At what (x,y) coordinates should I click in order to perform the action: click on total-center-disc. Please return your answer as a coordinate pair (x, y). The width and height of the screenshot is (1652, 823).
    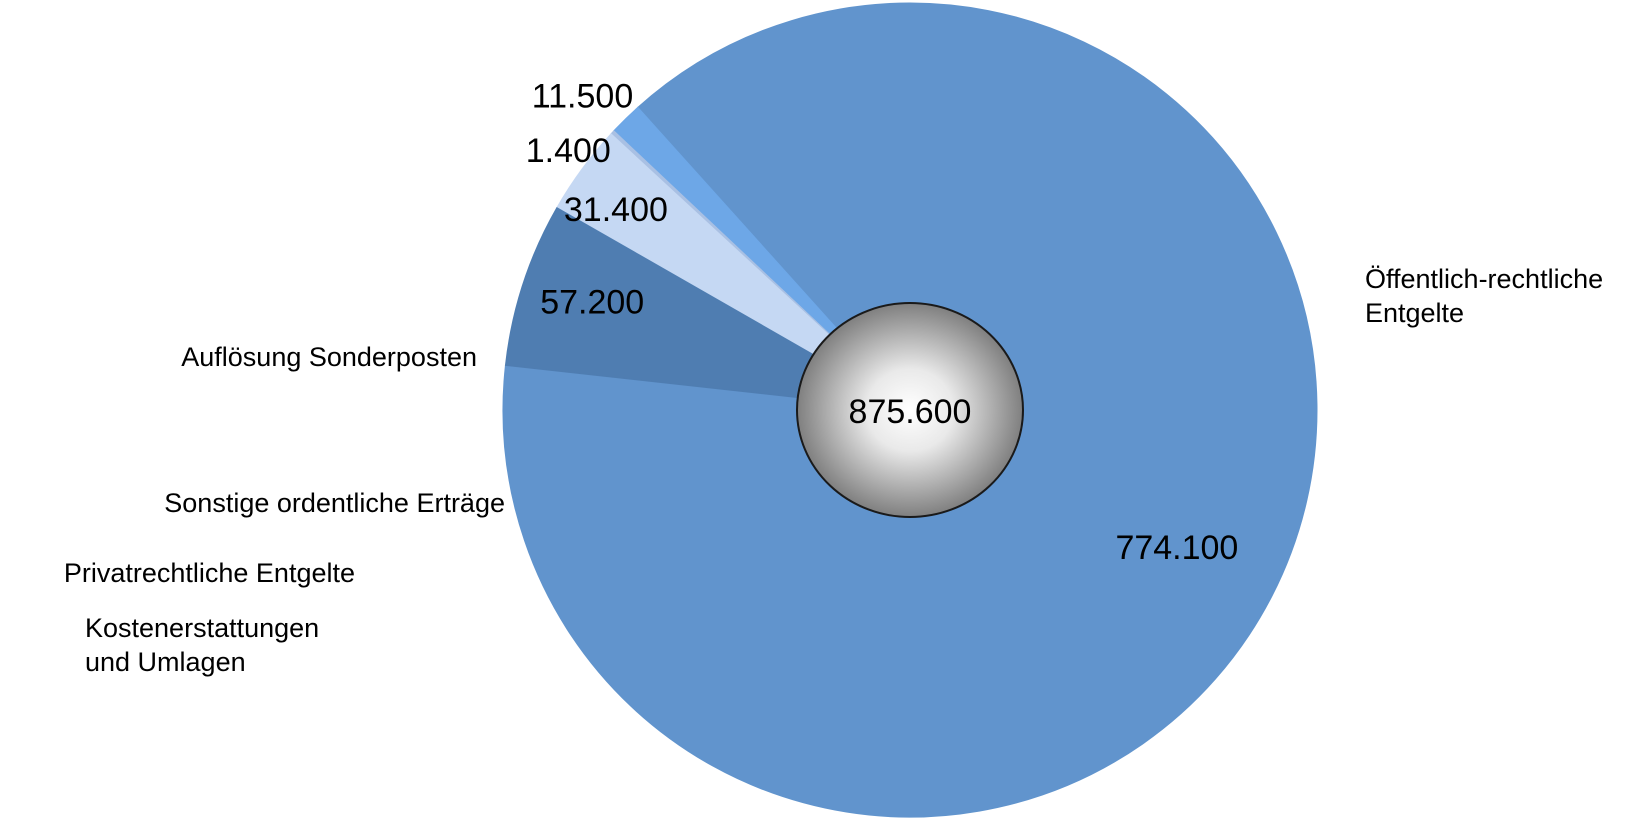
    Looking at the image, I should click on (910, 410).